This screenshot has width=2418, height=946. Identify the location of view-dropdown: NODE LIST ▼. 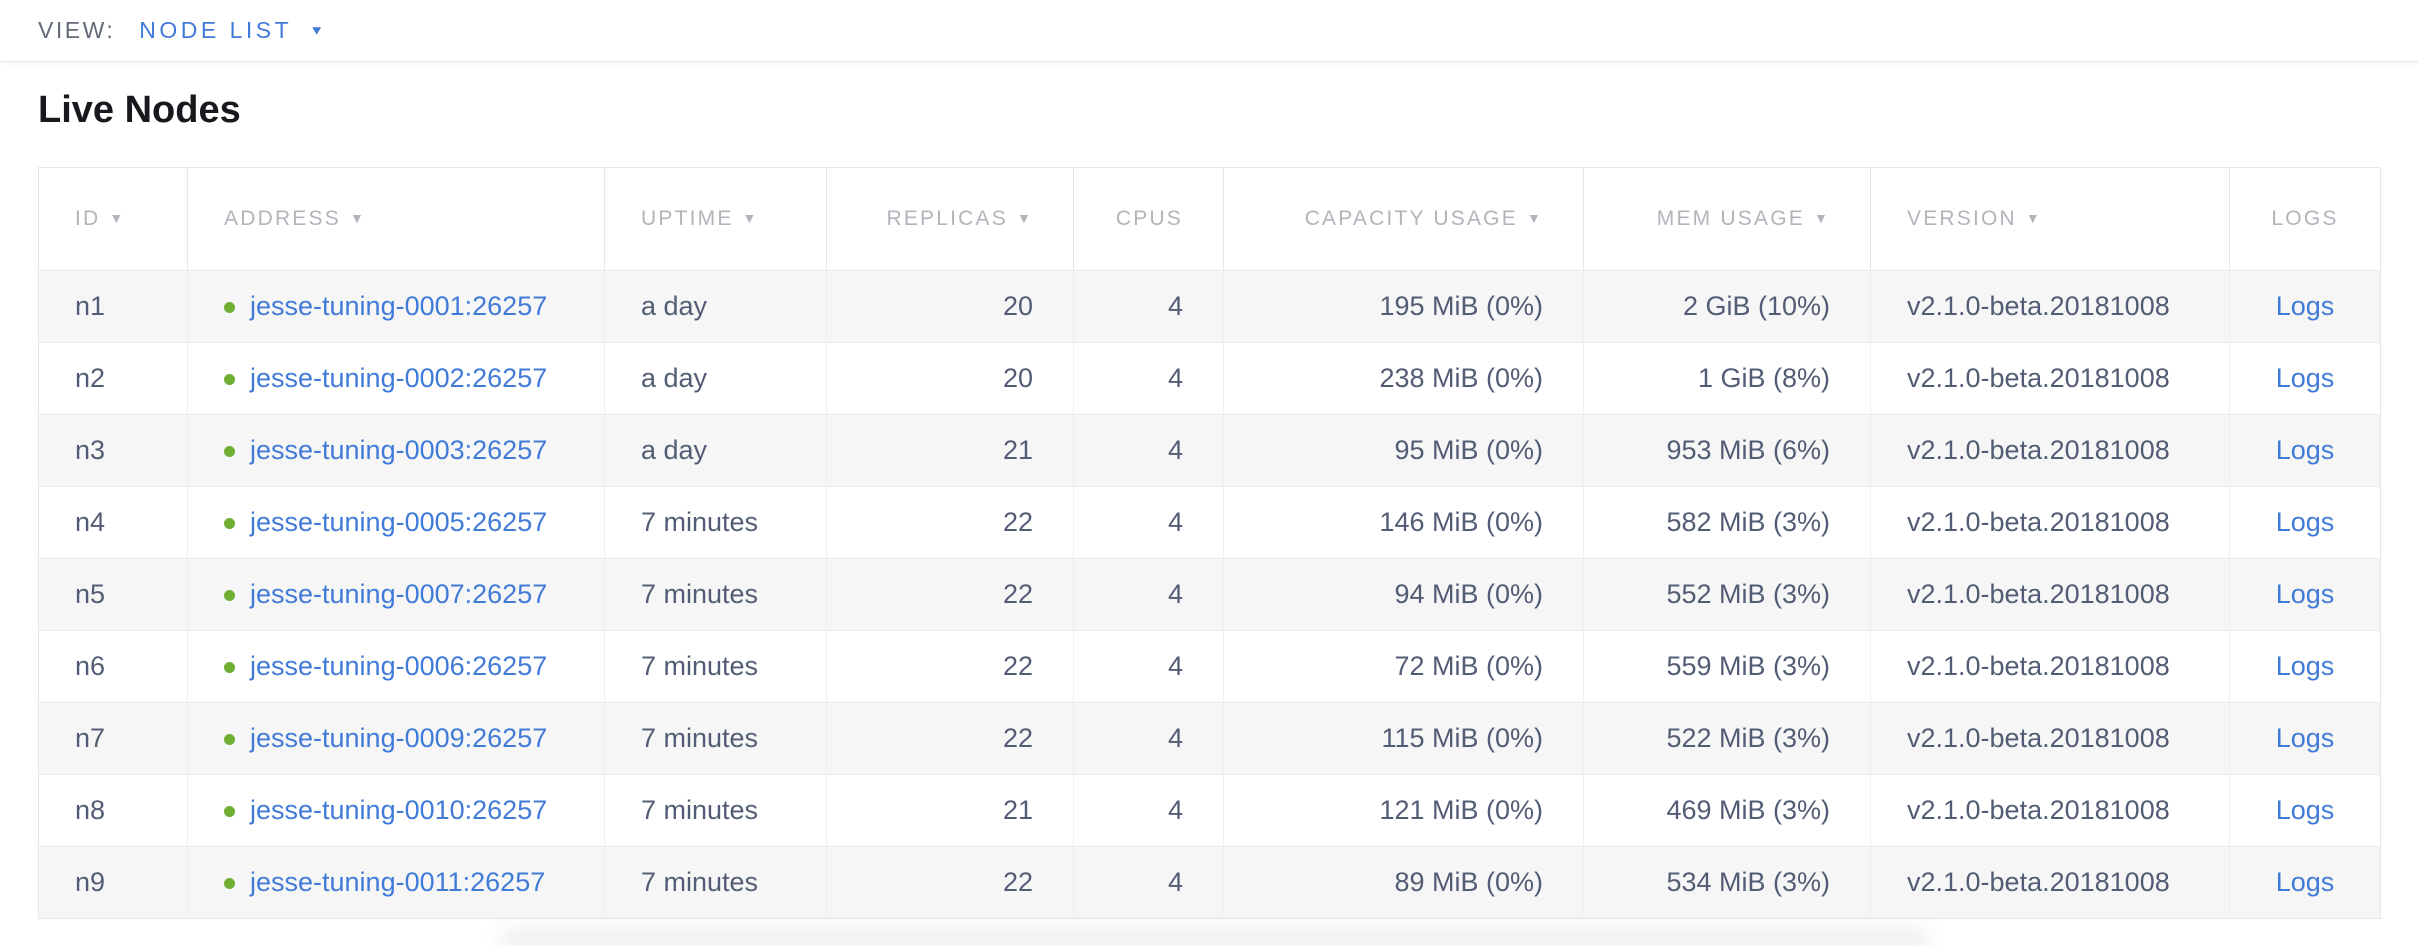
(231, 30).